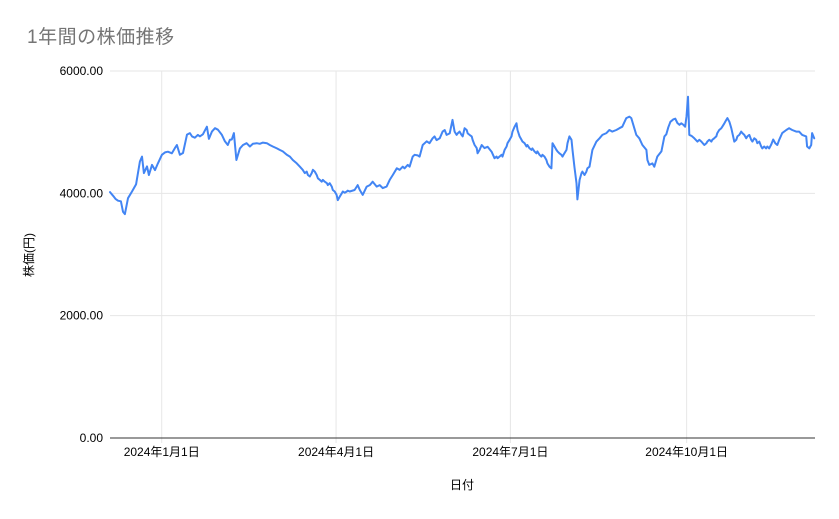 The height and width of the screenshot is (519, 839). What do you see at coordinates (162, 452) in the screenshot?
I see `x-tick-label: 2024年1月1日` at bounding box center [162, 452].